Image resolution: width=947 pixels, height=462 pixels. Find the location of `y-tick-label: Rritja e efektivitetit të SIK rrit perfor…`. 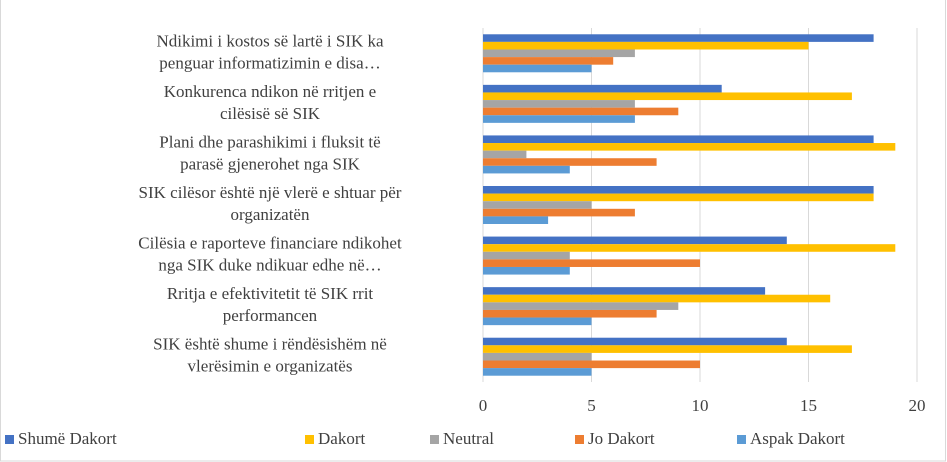

y-tick-label: Rritja e efektivitetit të SIK rrit perfor… is located at coordinates (270, 304).